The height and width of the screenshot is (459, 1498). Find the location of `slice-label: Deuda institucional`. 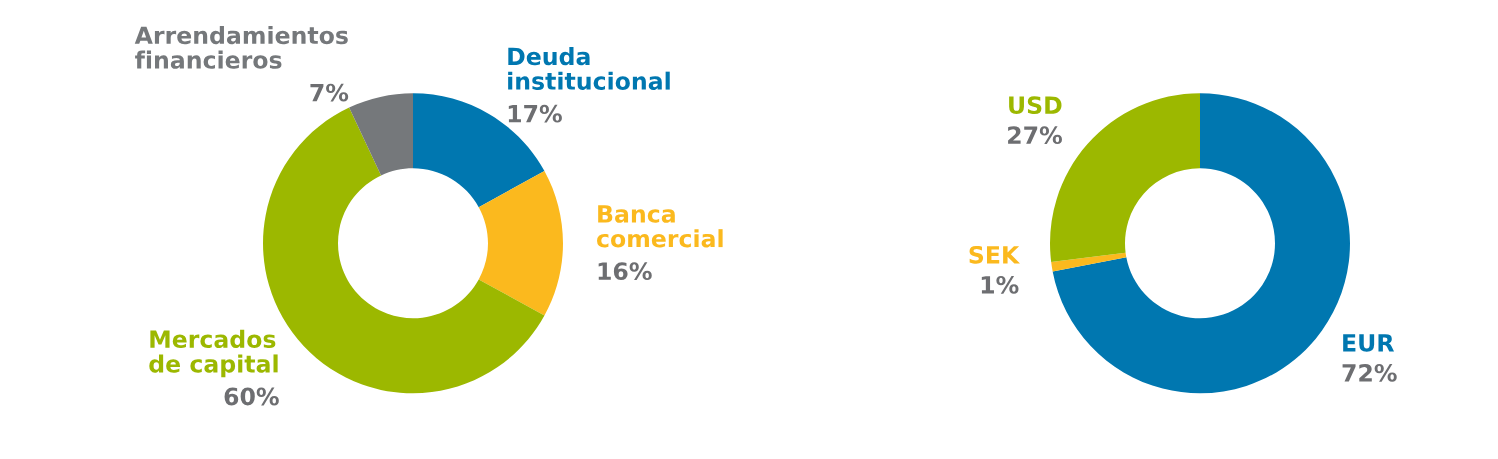

slice-label: Deuda institucional is located at coordinates (589, 68).